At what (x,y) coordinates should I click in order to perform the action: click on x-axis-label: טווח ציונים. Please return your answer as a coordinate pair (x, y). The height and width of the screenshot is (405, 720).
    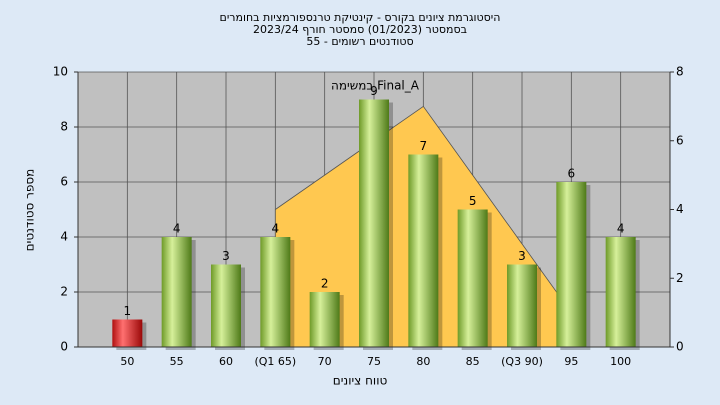
    Looking at the image, I should click on (360, 381).